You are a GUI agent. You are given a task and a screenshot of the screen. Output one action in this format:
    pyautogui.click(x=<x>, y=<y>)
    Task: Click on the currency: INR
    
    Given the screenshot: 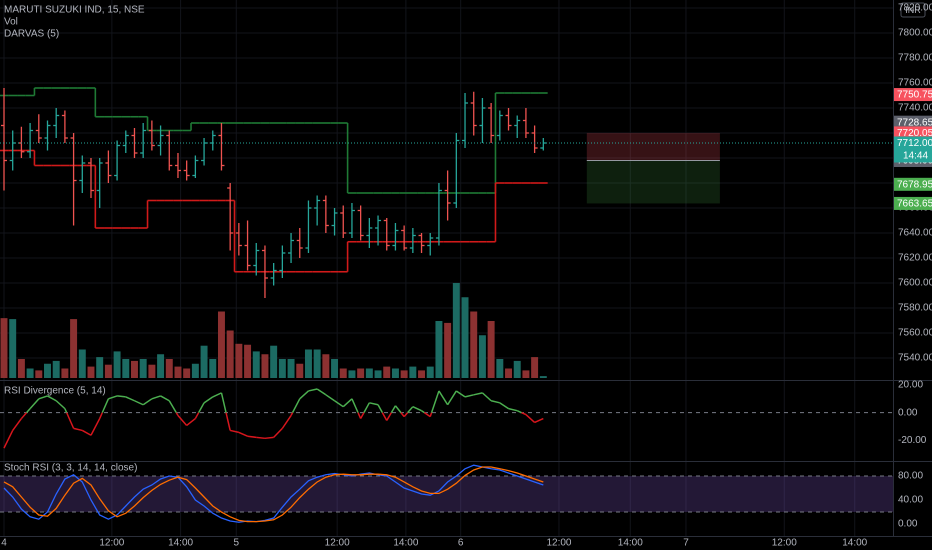 What is the action you would take?
    pyautogui.click(x=913, y=10)
    